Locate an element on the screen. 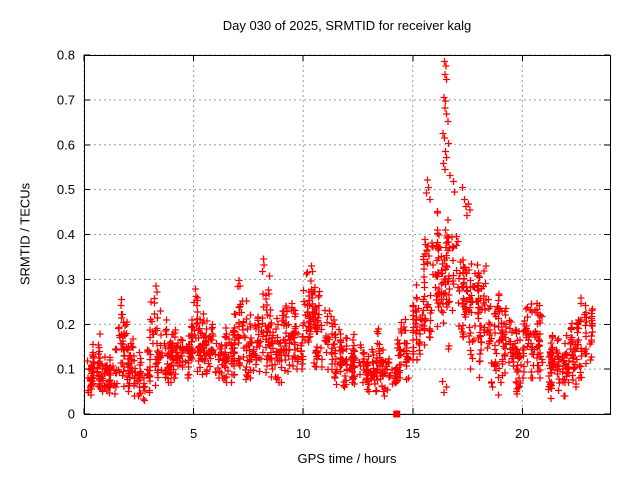  y-tick-label: 0.4 is located at coordinates (66, 234).